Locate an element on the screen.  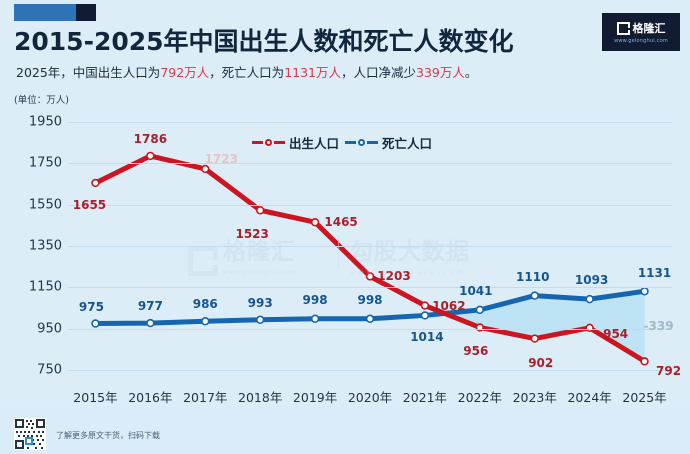
legend-label-death: 死亡人口 is located at coordinates (407, 143).